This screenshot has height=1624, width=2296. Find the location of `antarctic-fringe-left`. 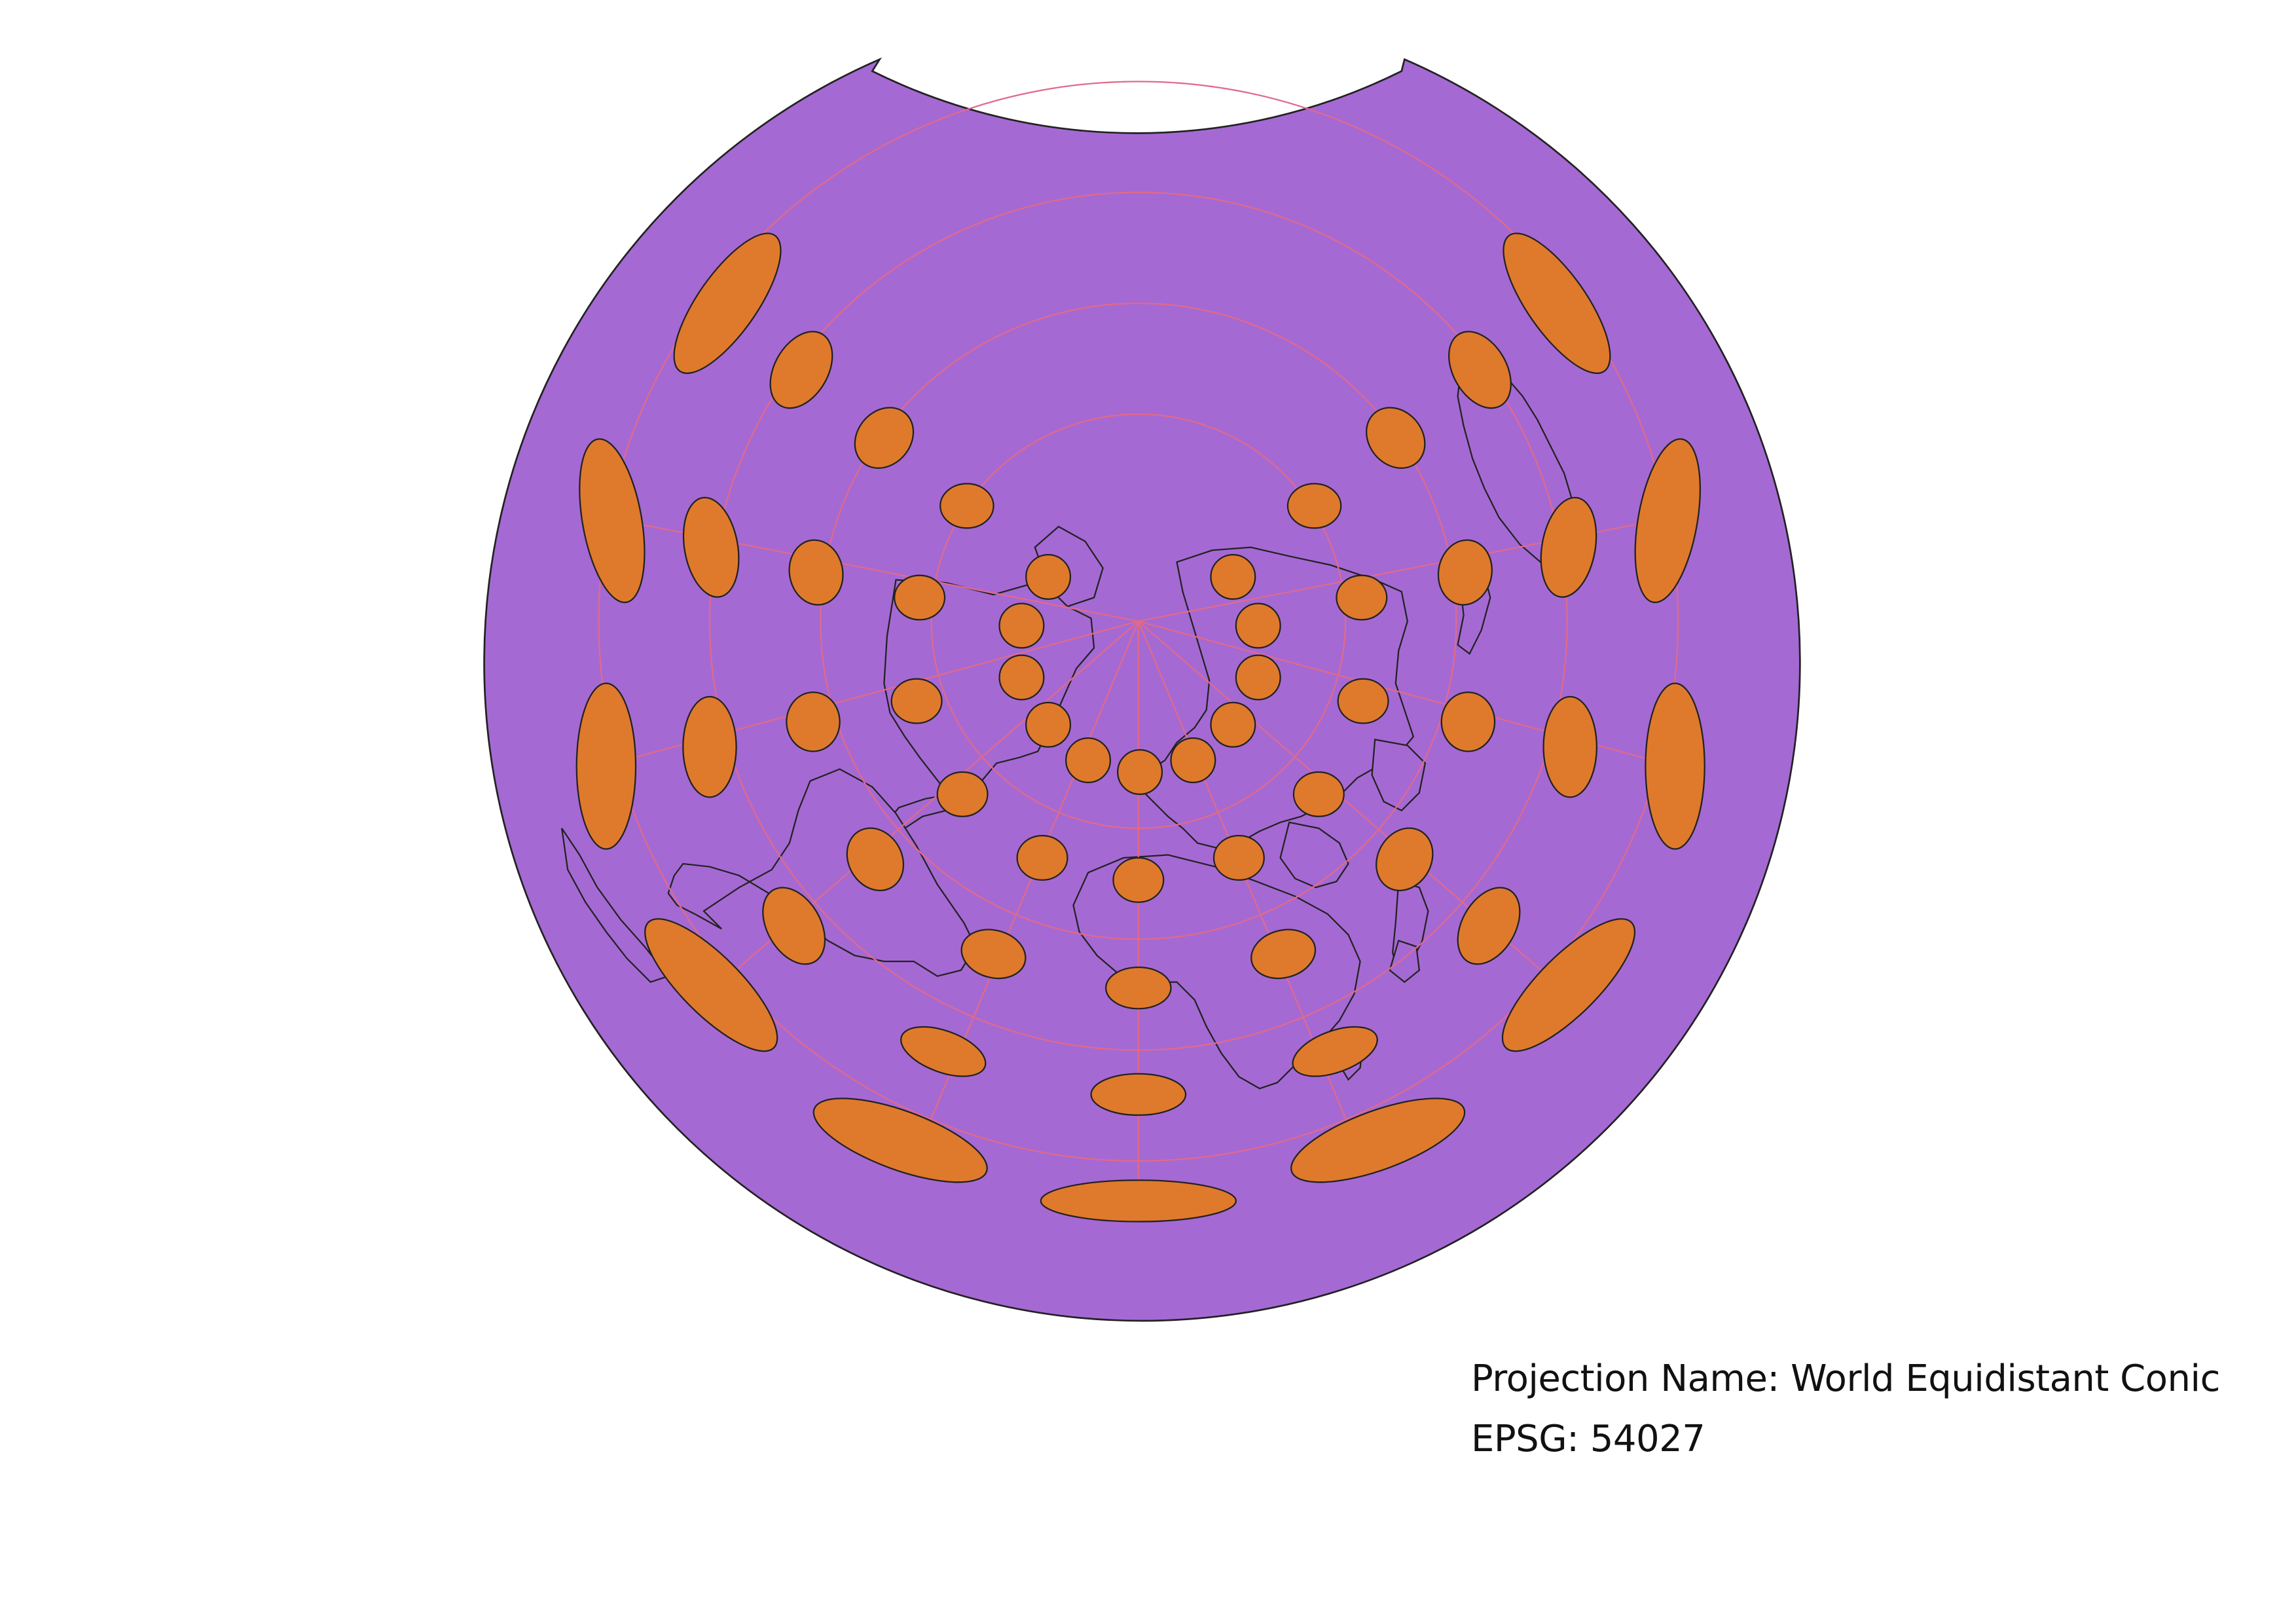

antarctic-fringe-left is located at coordinates (615, 905).